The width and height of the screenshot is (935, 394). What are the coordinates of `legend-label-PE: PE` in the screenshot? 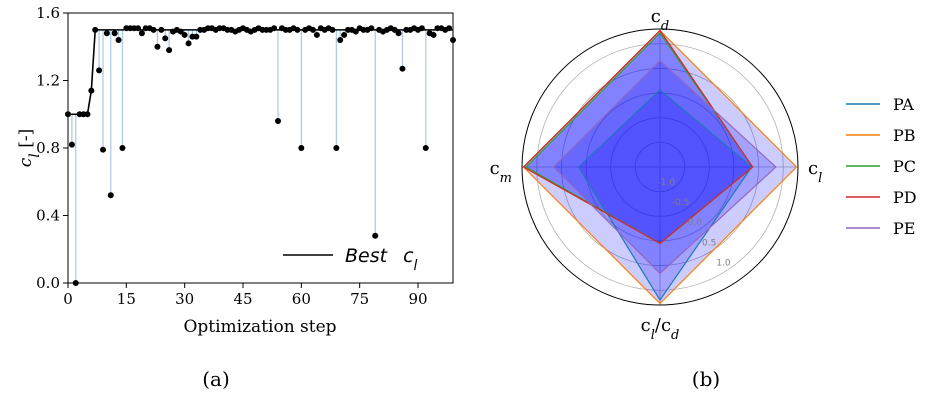 It's located at (904, 228).